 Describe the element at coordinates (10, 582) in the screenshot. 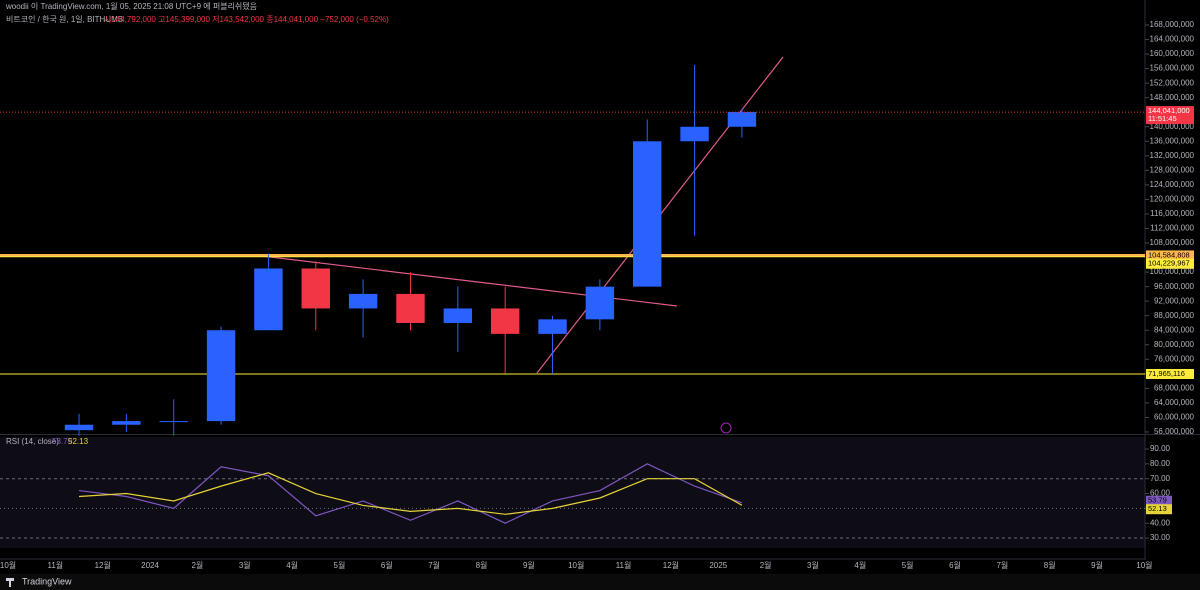

I see `logo` at that location.